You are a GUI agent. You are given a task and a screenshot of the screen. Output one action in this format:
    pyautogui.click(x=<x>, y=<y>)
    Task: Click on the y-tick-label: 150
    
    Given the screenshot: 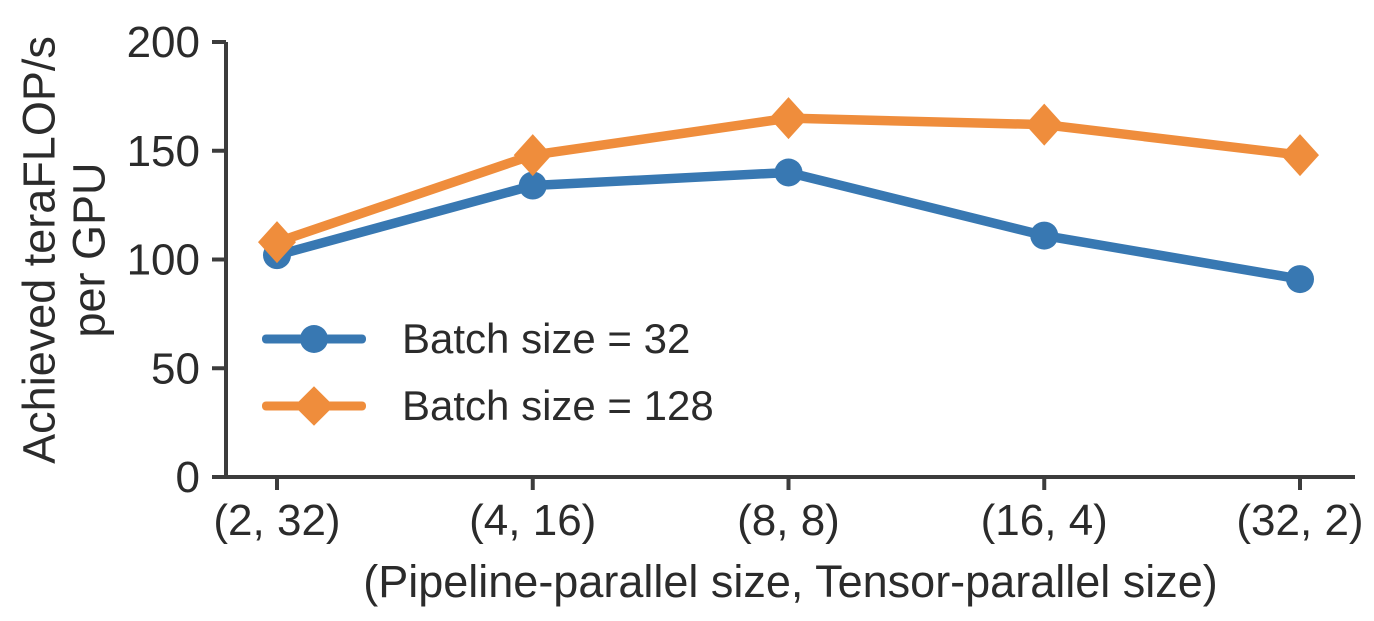 What is the action you would take?
    pyautogui.click(x=163, y=151)
    